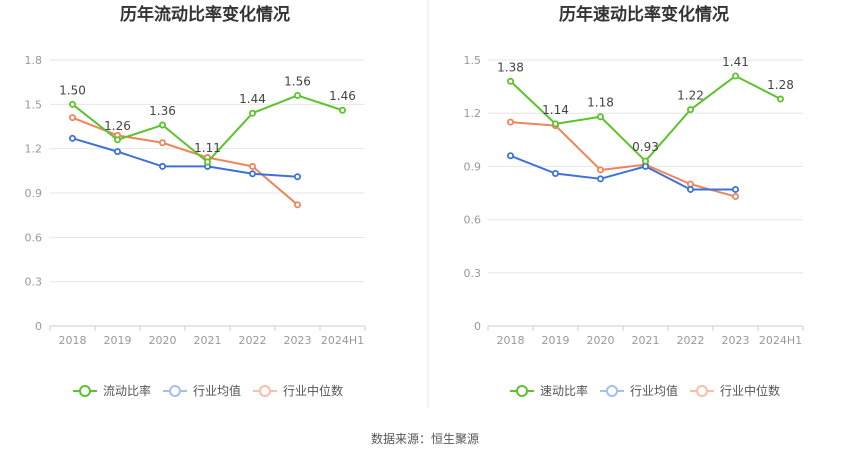 The height and width of the screenshot is (459, 850). What do you see at coordinates (564, 390) in the screenshot?
I see `legend-label-quick-ratio: 速动比率` at bounding box center [564, 390].